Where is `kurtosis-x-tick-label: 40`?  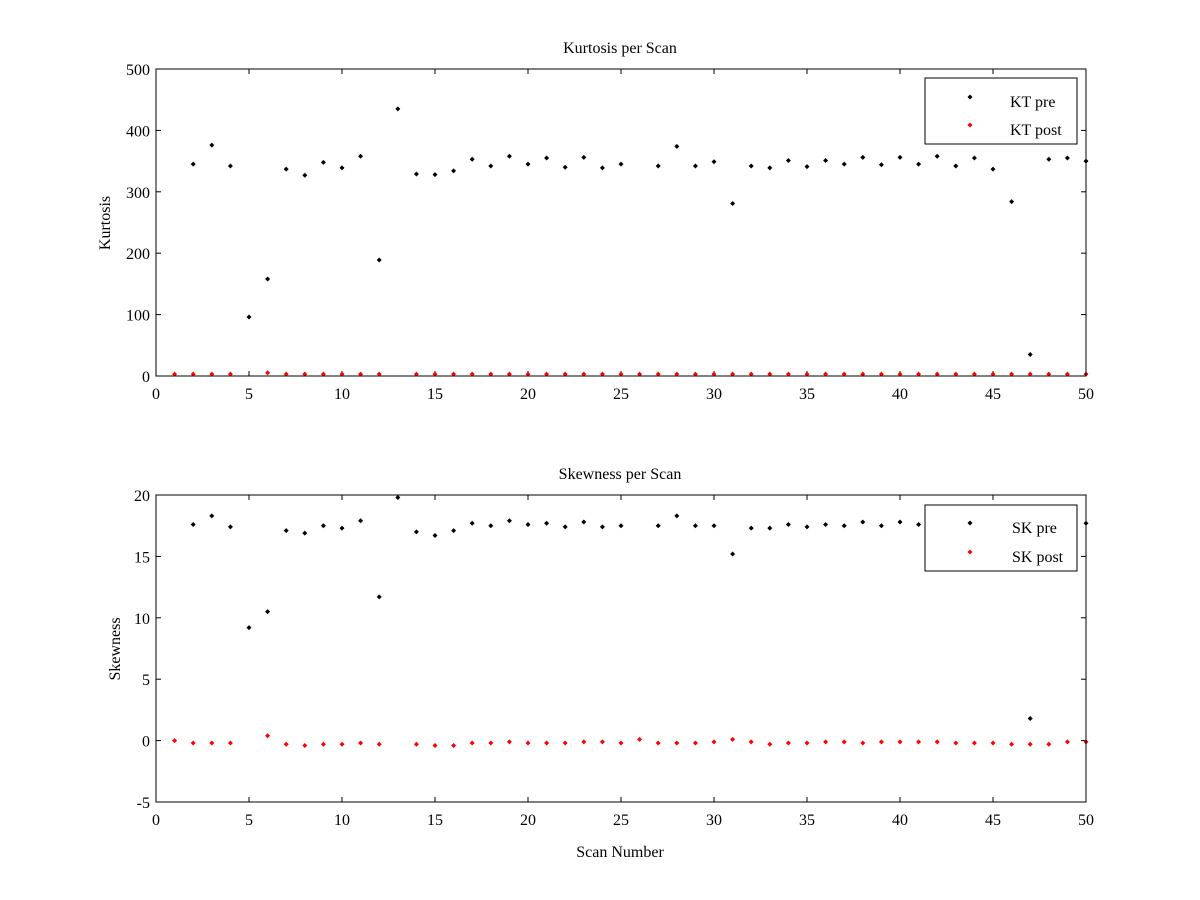 kurtosis-x-tick-label: 40 is located at coordinates (900, 394).